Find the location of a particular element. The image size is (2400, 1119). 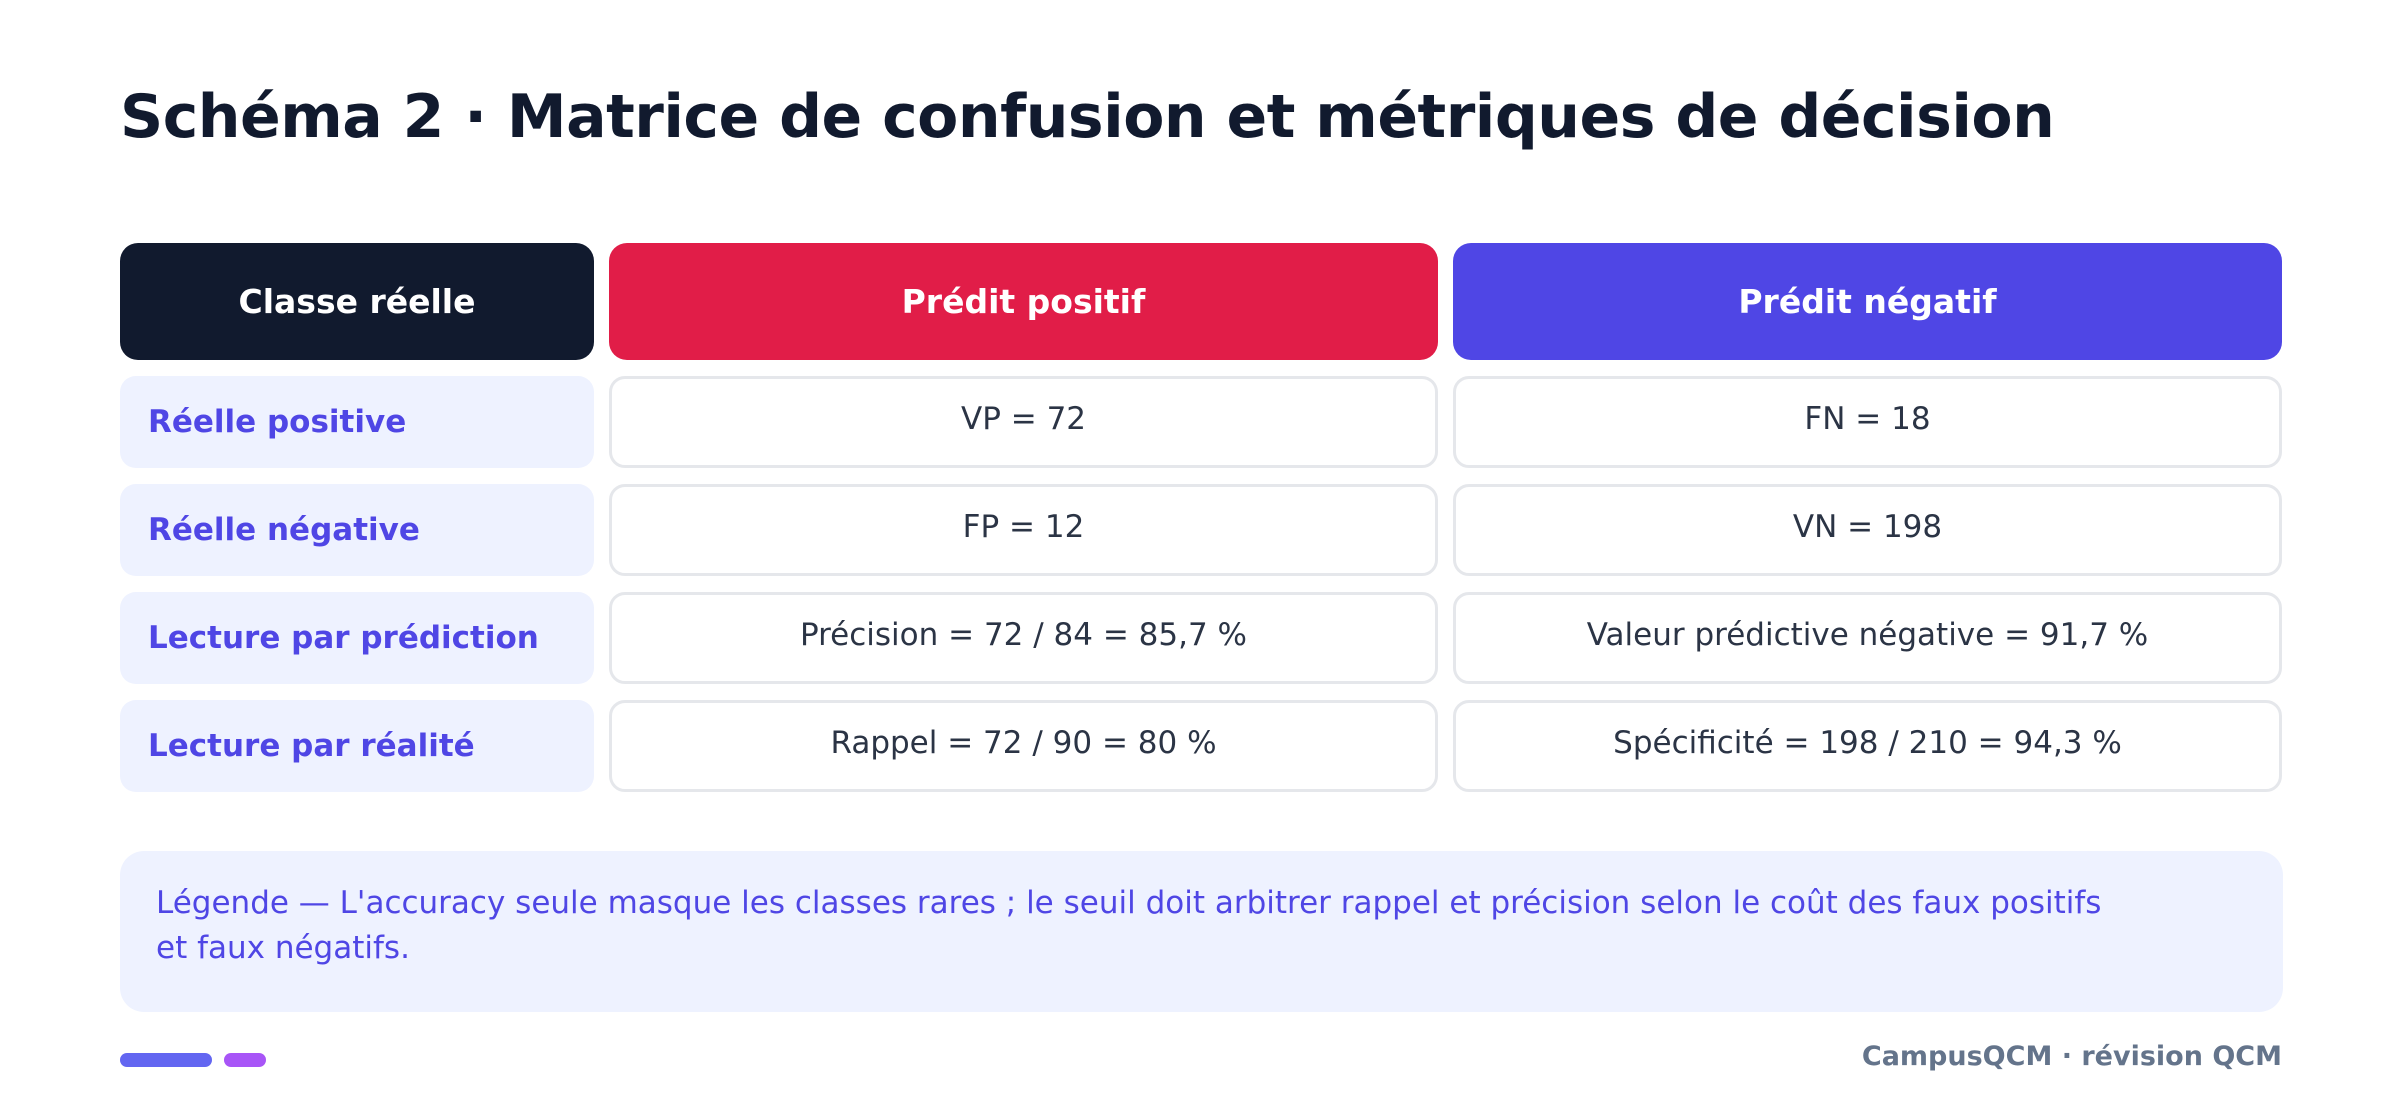

cell-precision: Précision = 72 / 84 = 85,7 % is located at coordinates (1023, 638).